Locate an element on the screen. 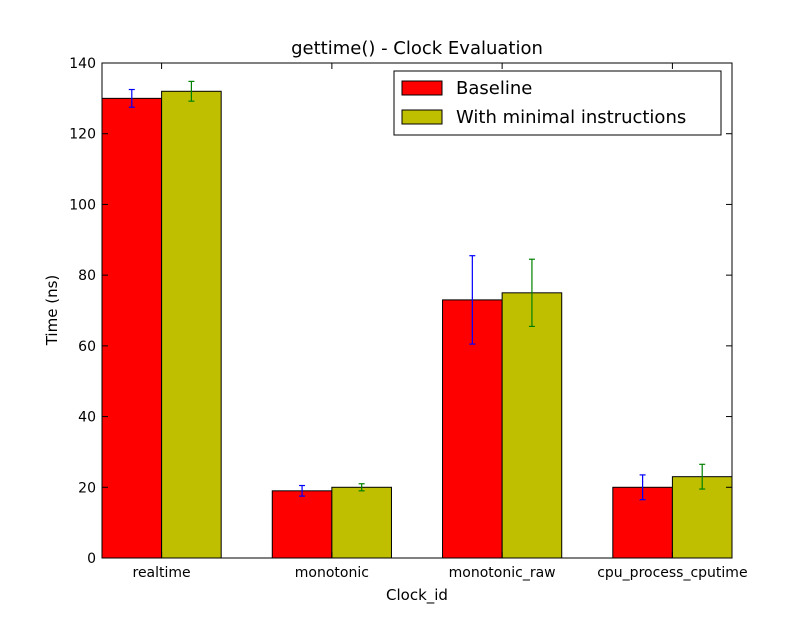 This screenshot has height=620, width=812. bar-2-cpu_process_cputime is located at coordinates (702, 517).